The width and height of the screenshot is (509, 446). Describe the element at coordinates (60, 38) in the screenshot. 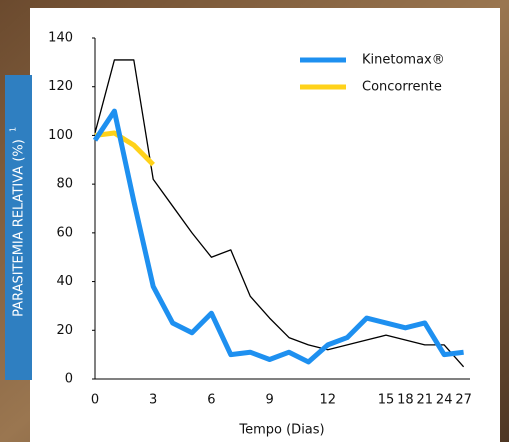

I see `y-tick-label: 140` at that location.